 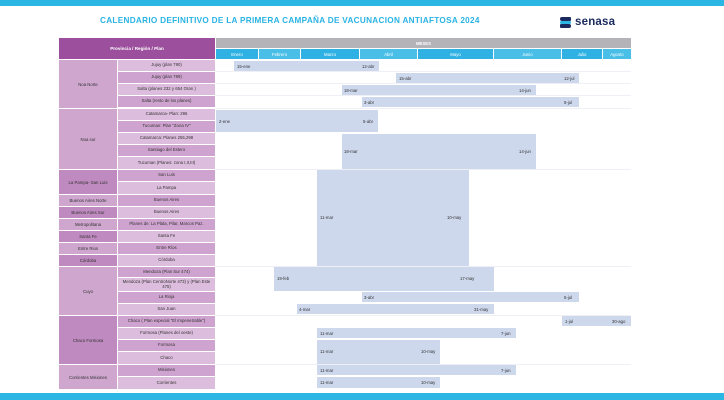 I want to click on schedule-bar-santiago-del-estero, so click(x=439, y=151).